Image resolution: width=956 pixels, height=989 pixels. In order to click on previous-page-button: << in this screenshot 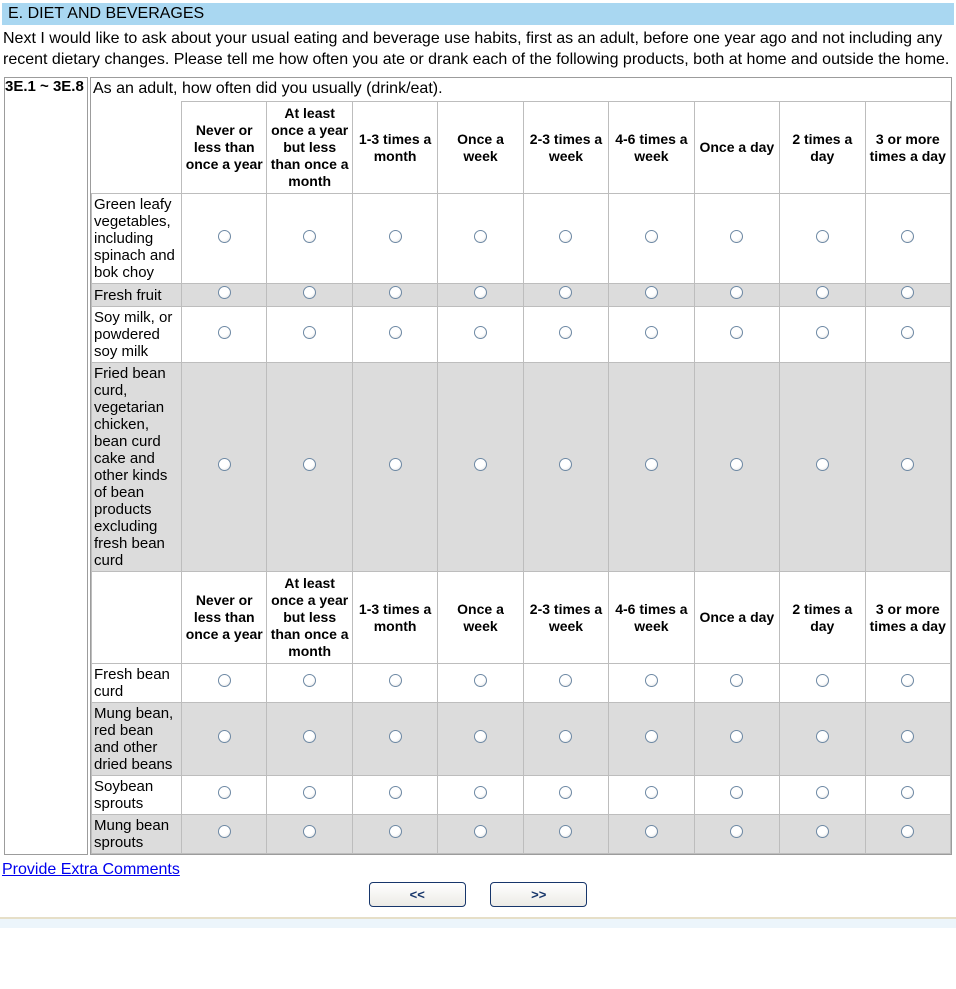, I will do `click(417, 894)`.